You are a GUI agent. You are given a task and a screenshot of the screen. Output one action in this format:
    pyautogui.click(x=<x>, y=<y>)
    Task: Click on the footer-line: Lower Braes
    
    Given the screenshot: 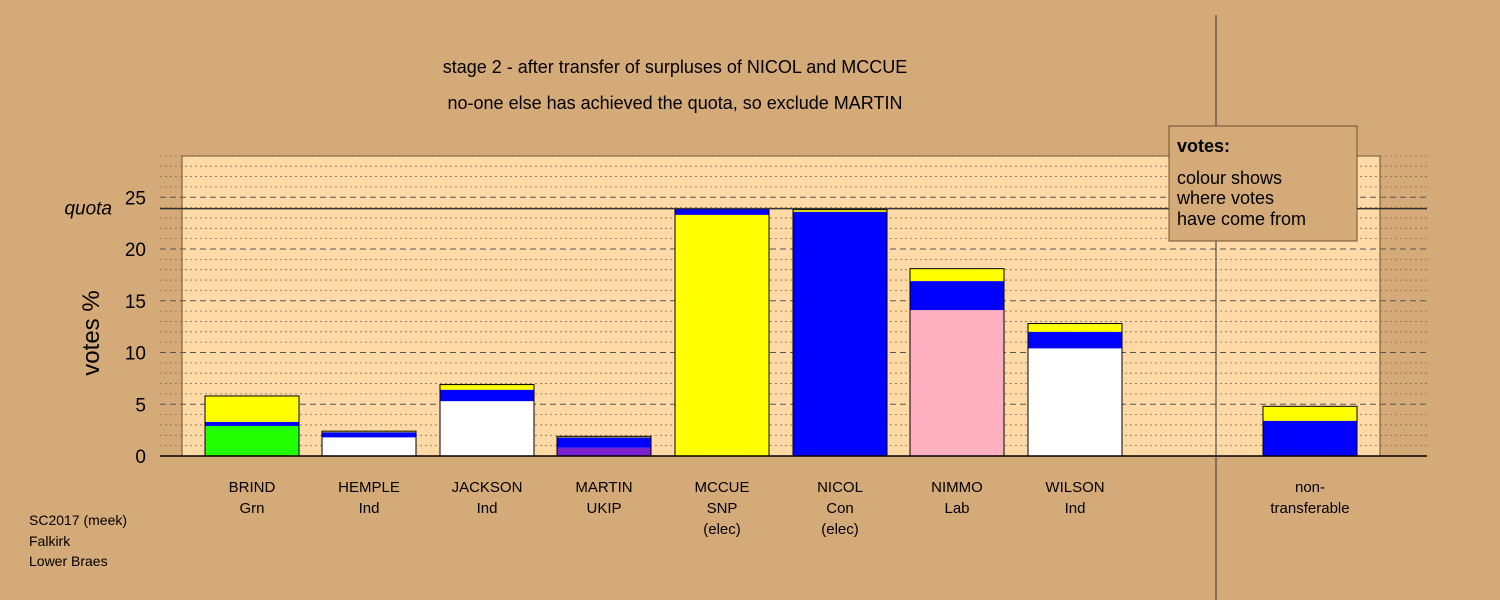 What is the action you would take?
    pyautogui.click(x=68, y=561)
    